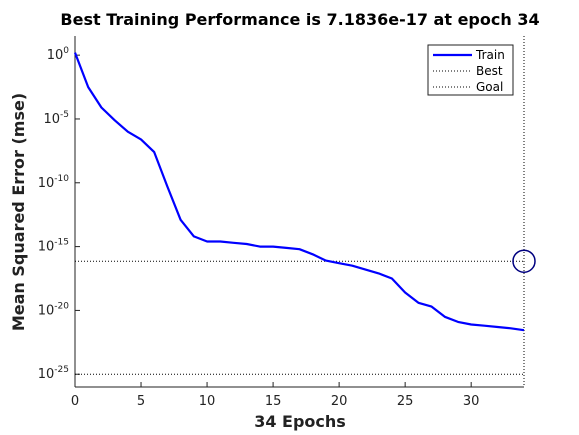 This screenshot has width=579, height=435. Describe the element at coordinates (490, 55) in the screenshot. I see `legend-label: Train` at that location.